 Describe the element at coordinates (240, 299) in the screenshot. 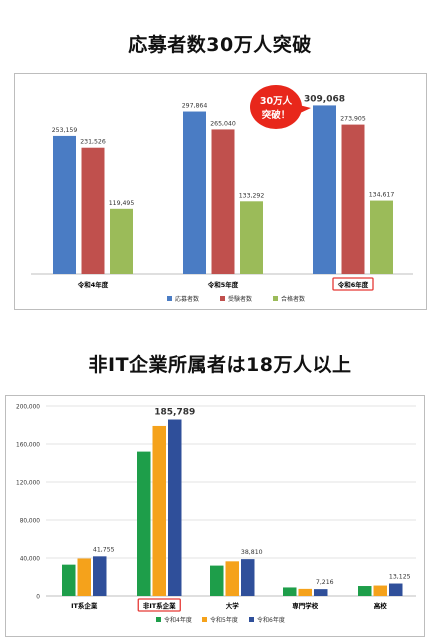

I see `legend-label: 受験者数` at that location.